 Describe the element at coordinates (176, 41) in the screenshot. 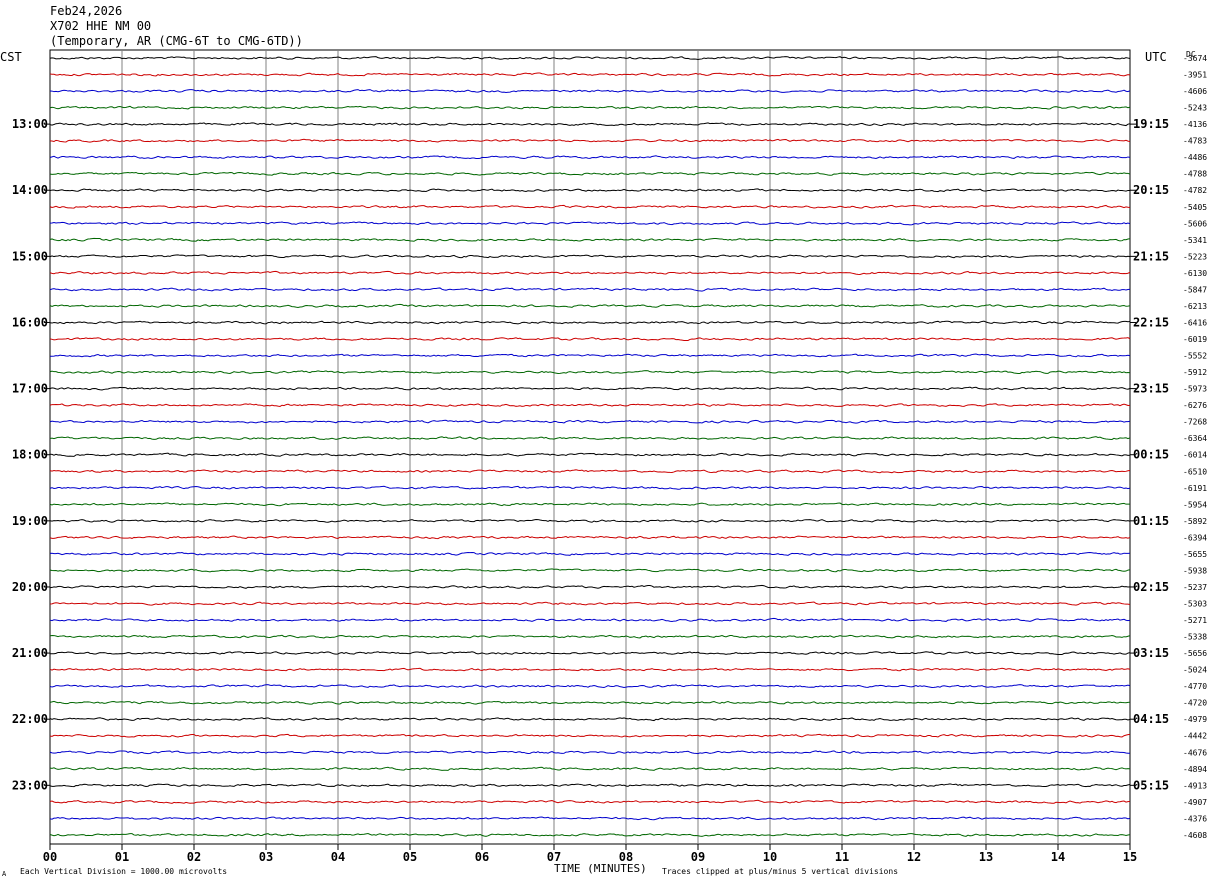

I see `header-network: (Temporary, AR (CMG-6T to CMG-6TD))` at that location.